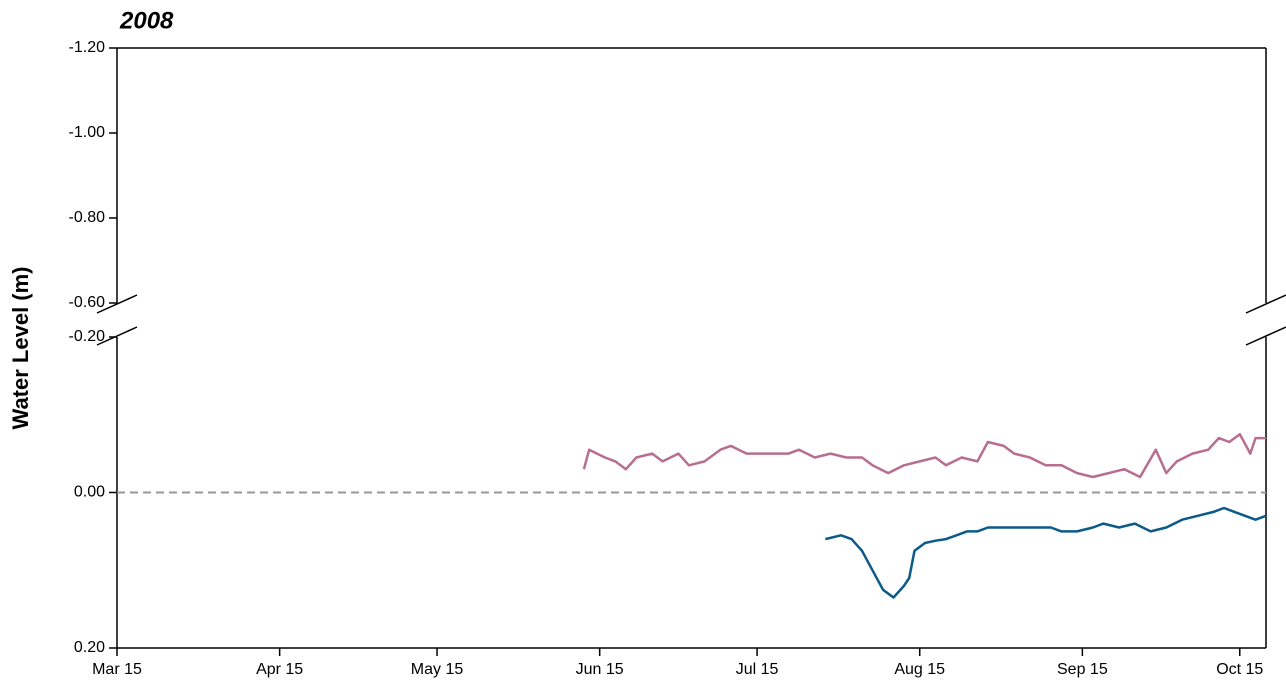 This screenshot has height=694, width=1286. What do you see at coordinates (279, 669) in the screenshot?
I see `x-tick-label: Apr 15` at bounding box center [279, 669].